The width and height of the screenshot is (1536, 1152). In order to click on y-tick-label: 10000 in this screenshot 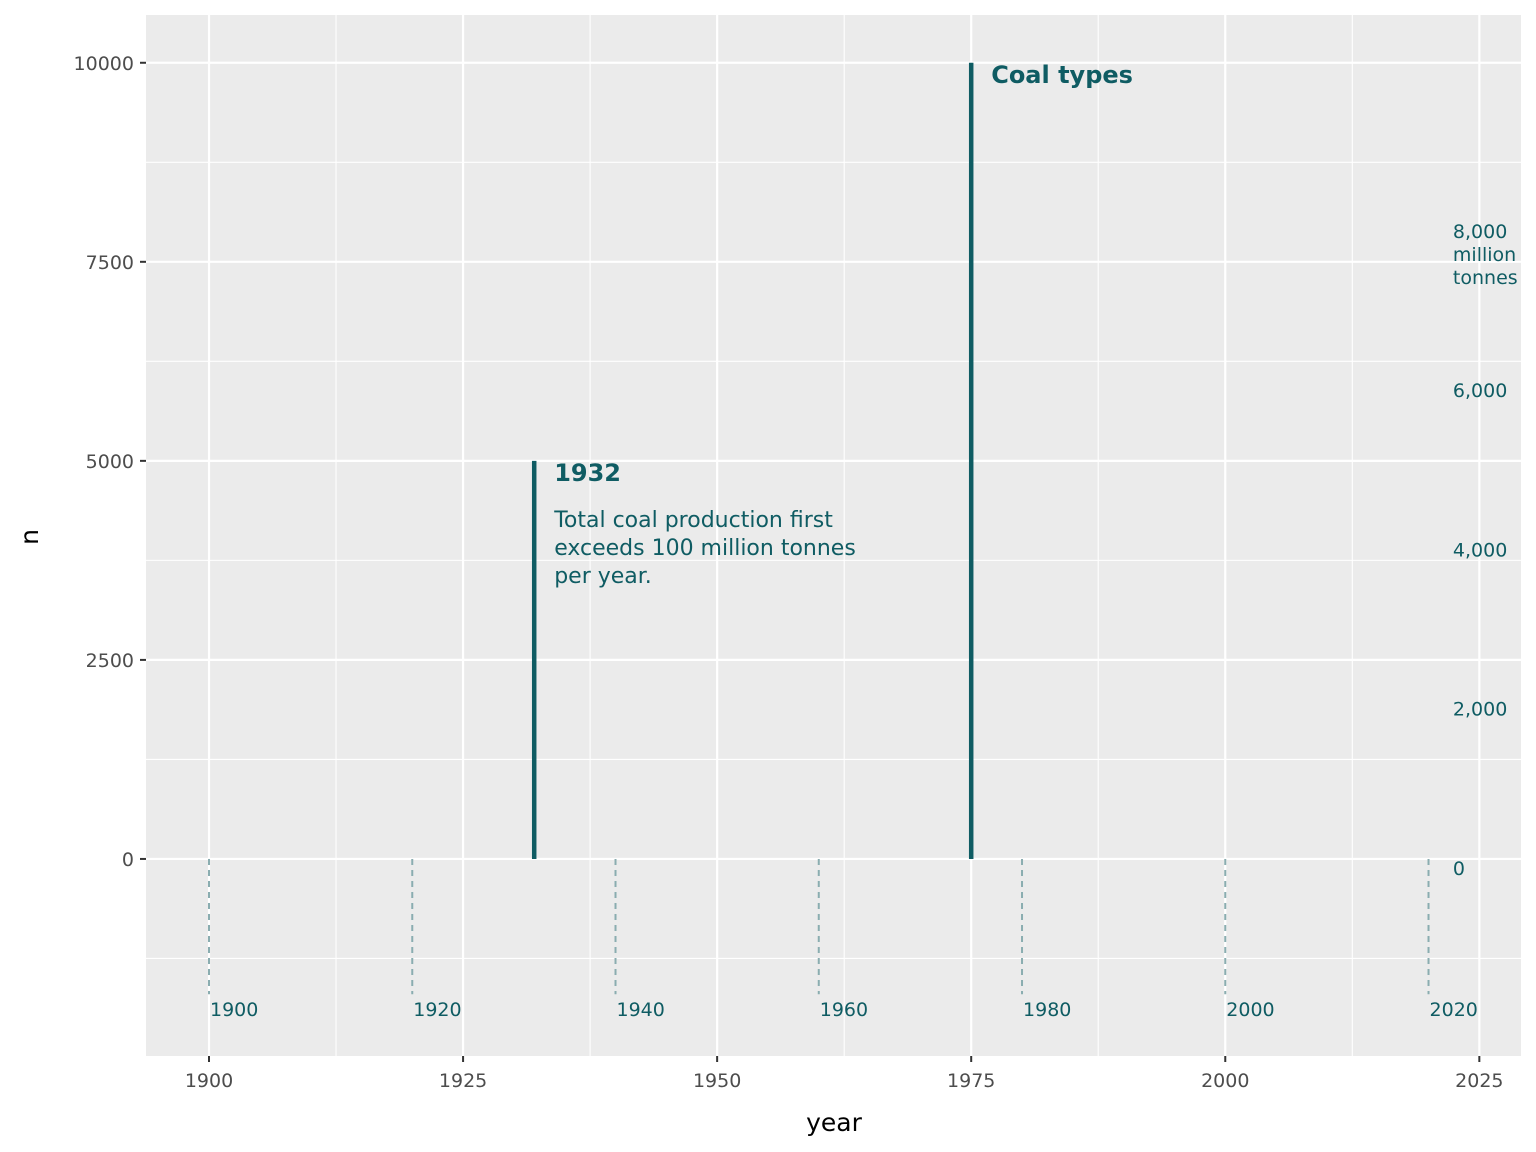, I will do `click(104, 64)`.